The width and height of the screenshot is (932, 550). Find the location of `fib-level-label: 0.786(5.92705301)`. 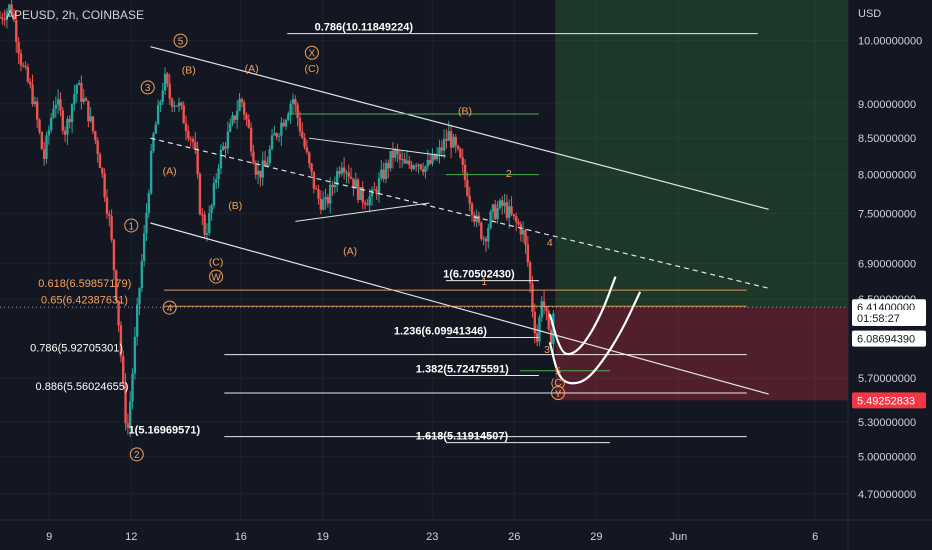

fib-level-label: 0.786(5.92705301) is located at coordinates (76, 349).